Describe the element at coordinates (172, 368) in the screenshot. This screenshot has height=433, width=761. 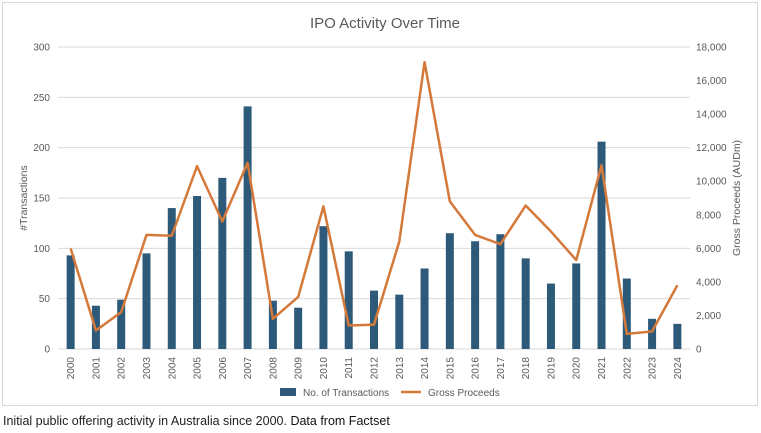
I see `x-tick-label: 2004` at that location.